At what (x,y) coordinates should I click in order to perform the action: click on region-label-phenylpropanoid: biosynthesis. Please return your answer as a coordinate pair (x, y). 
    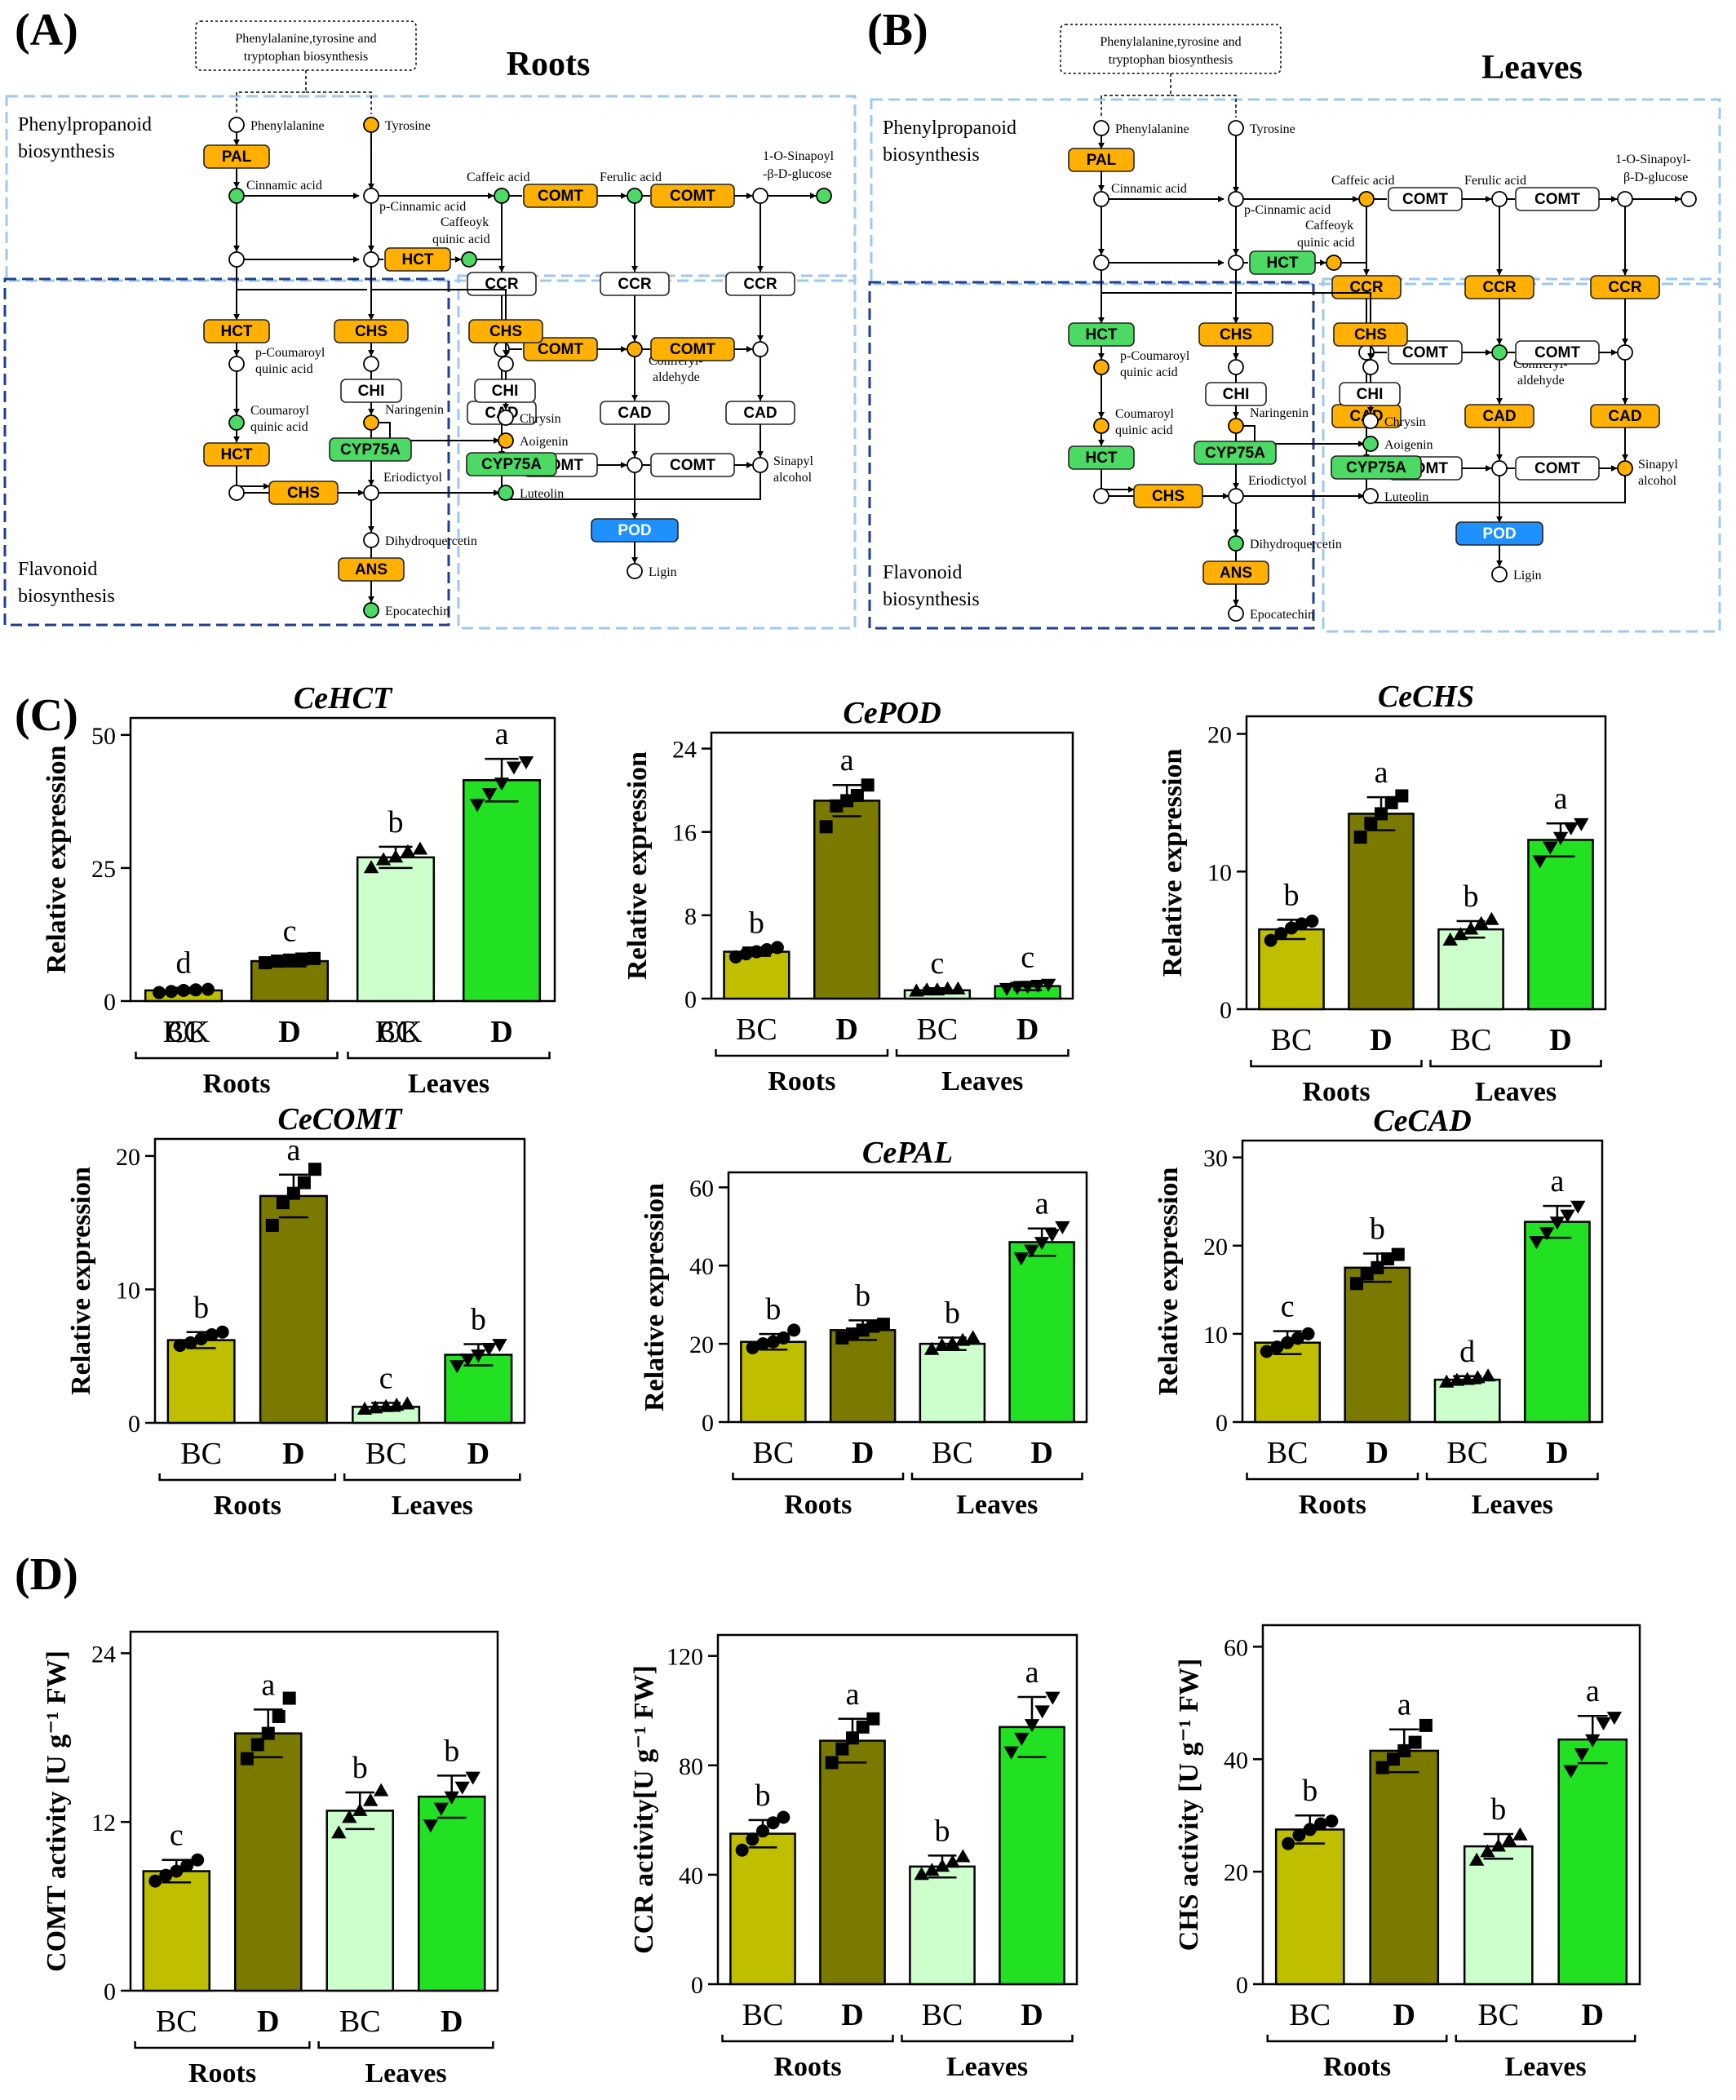
    Looking at the image, I should click on (931, 155).